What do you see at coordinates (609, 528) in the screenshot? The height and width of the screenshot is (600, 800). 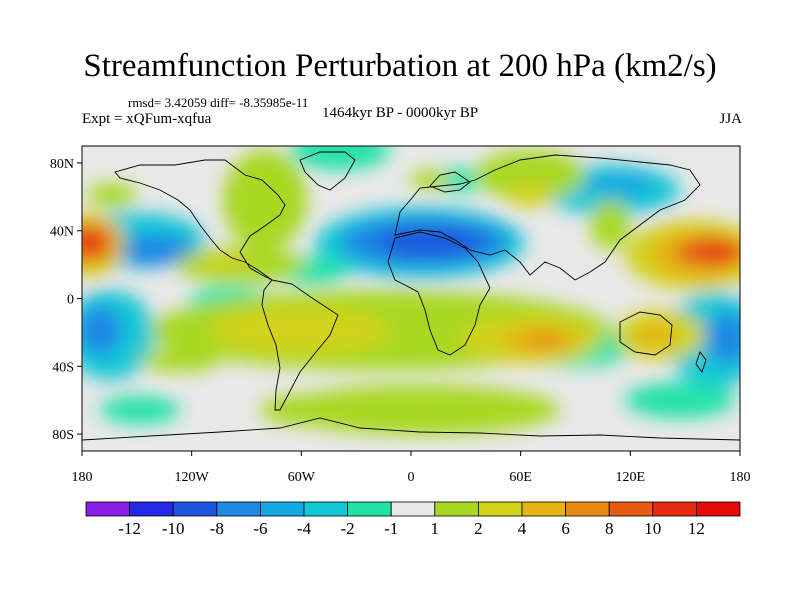 I see `colorbar-label: 8` at bounding box center [609, 528].